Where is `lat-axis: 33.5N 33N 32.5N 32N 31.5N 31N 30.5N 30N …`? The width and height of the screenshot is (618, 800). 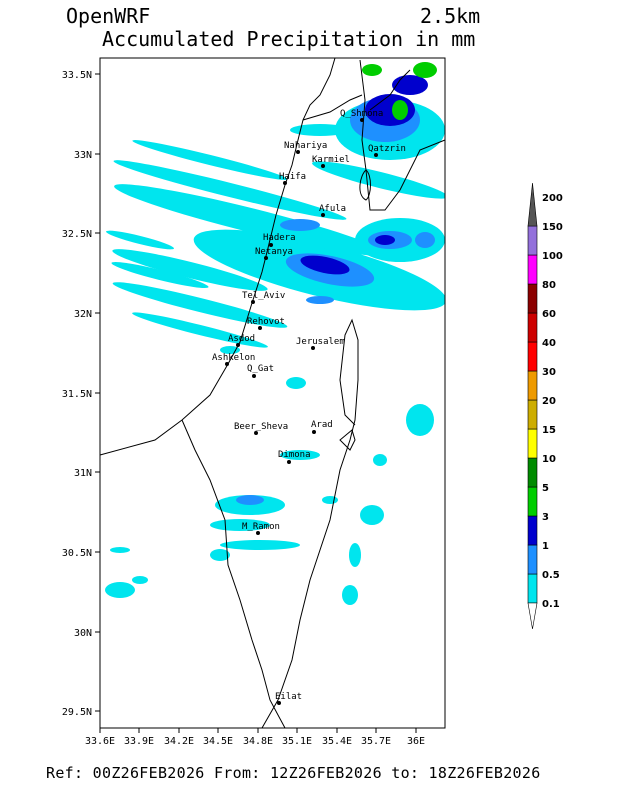
lat-axis: 33.5N 33N 32.5N 32N 31.5N 31N 30.5N 30N … is located at coordinates (81, 394).